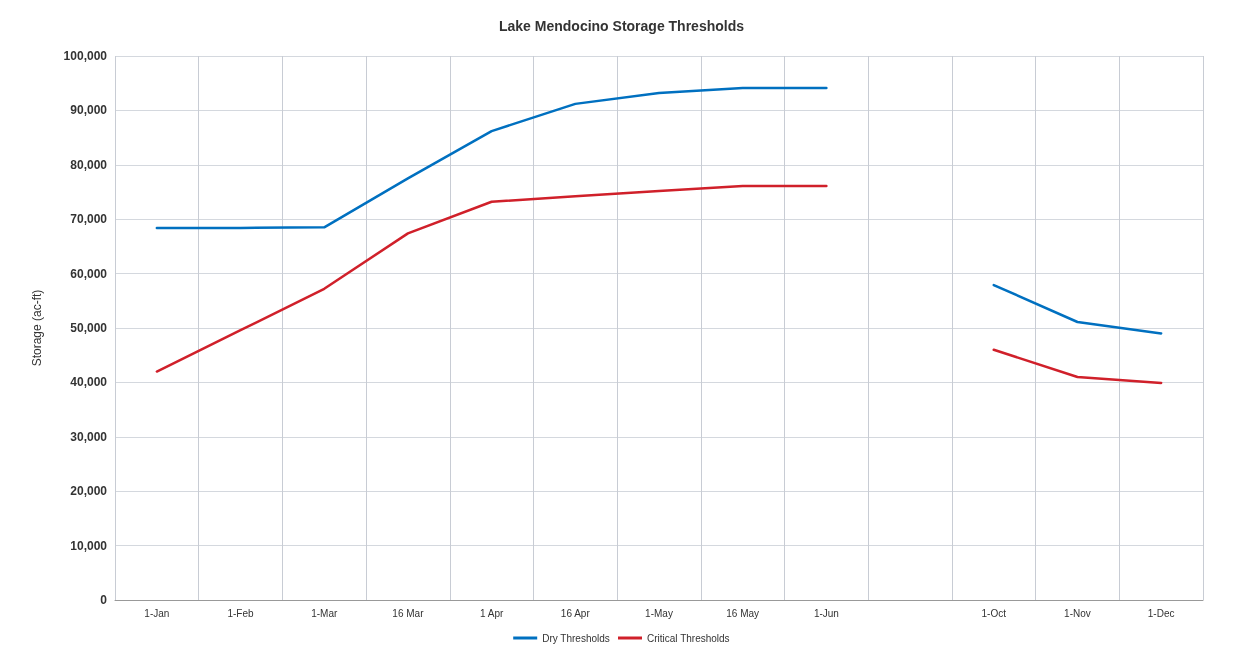  What do you see at coordinates (89, 436) in the screenshot?
I see `y-tick-label: 30,000` at bounding box center [89, 436].